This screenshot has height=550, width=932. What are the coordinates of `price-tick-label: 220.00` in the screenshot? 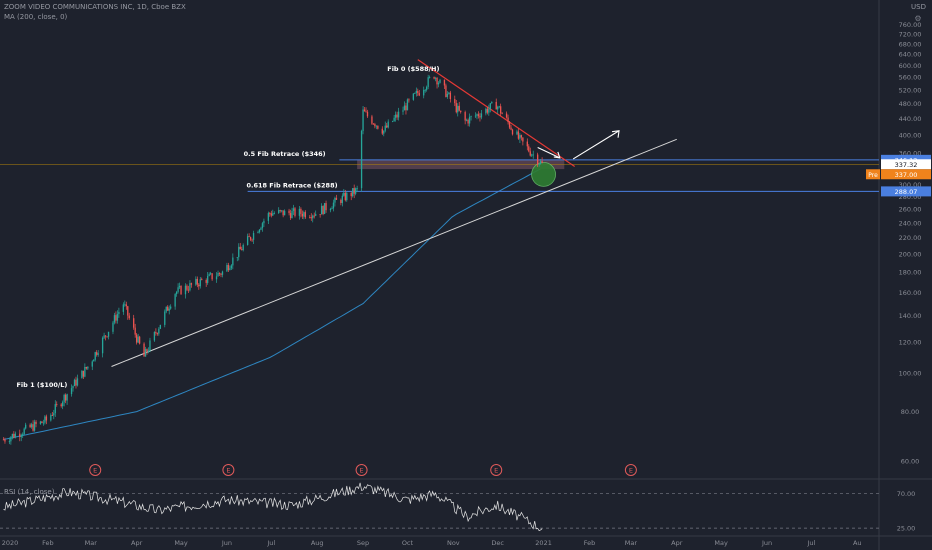 It's located at (910, 238).